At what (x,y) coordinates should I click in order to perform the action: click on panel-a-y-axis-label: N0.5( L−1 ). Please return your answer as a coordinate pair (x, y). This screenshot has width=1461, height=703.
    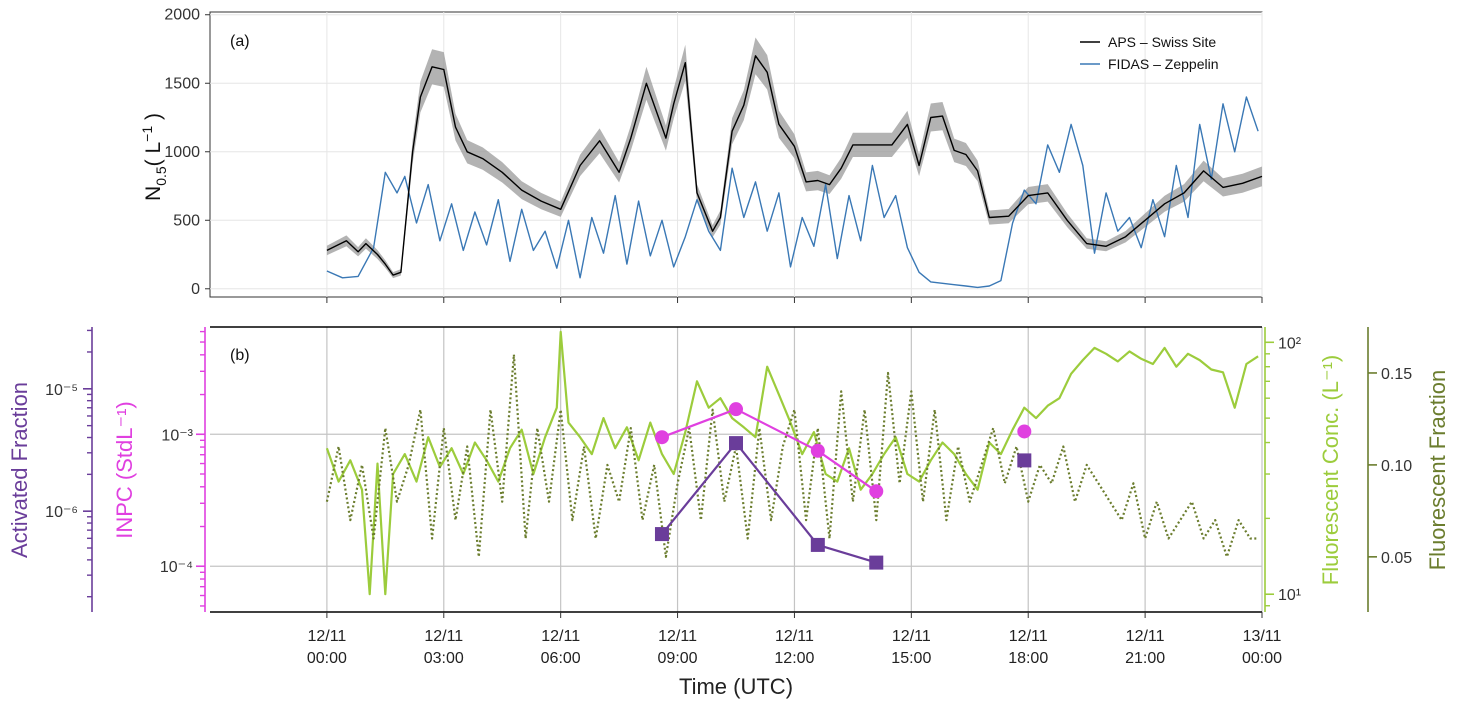
    Looking at the image, I should click on (154, 157).